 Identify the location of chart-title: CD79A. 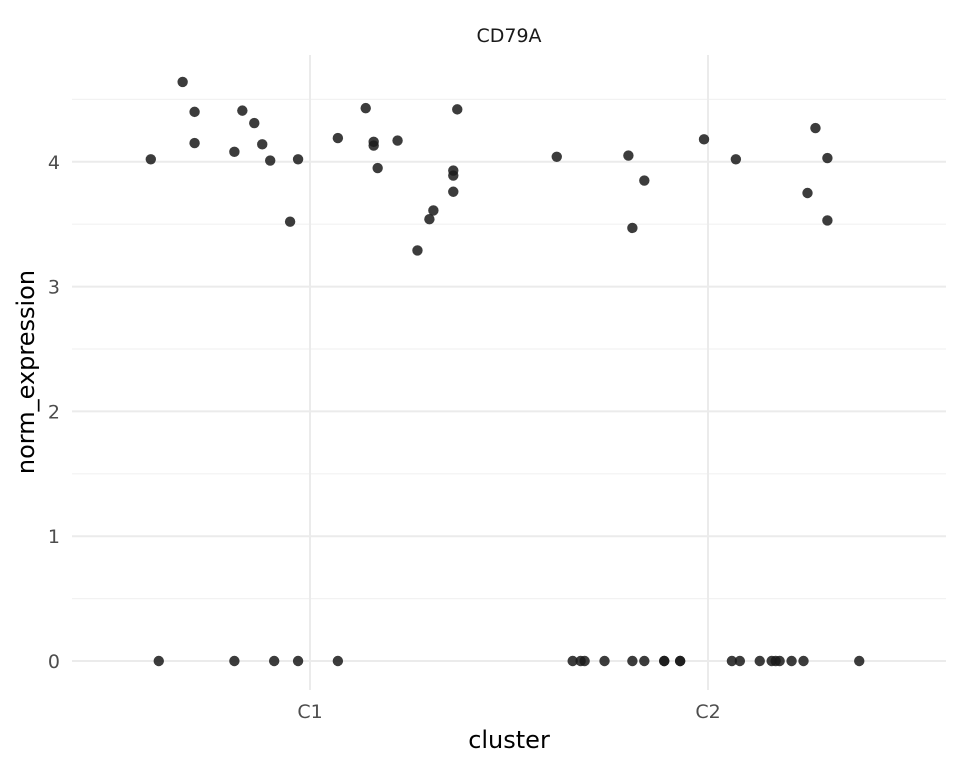
(508, 36).